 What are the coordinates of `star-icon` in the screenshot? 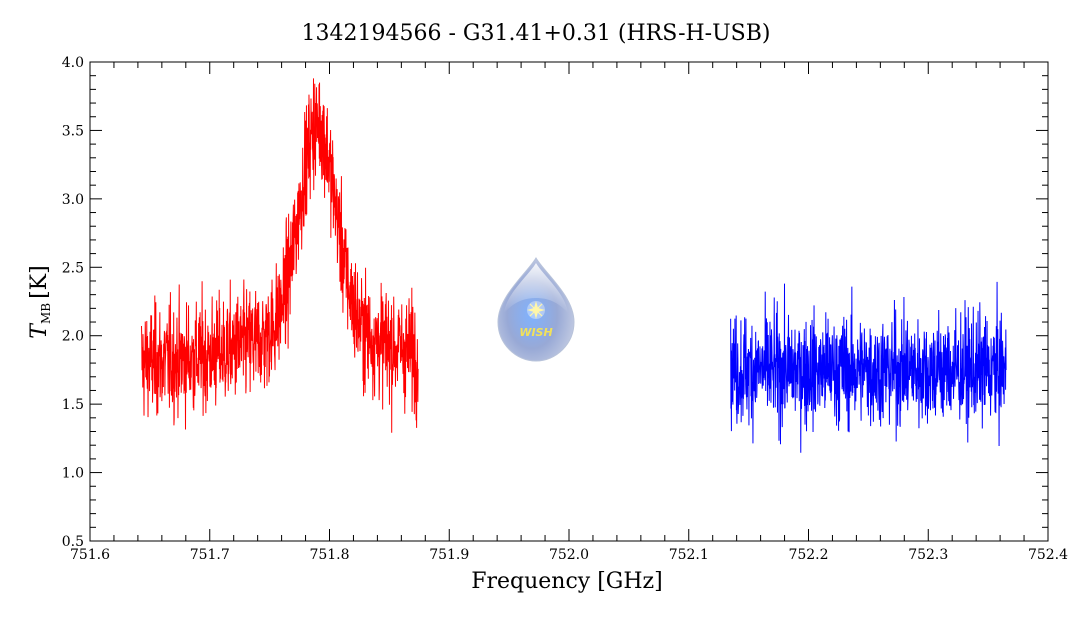 It's located at (536, 310).